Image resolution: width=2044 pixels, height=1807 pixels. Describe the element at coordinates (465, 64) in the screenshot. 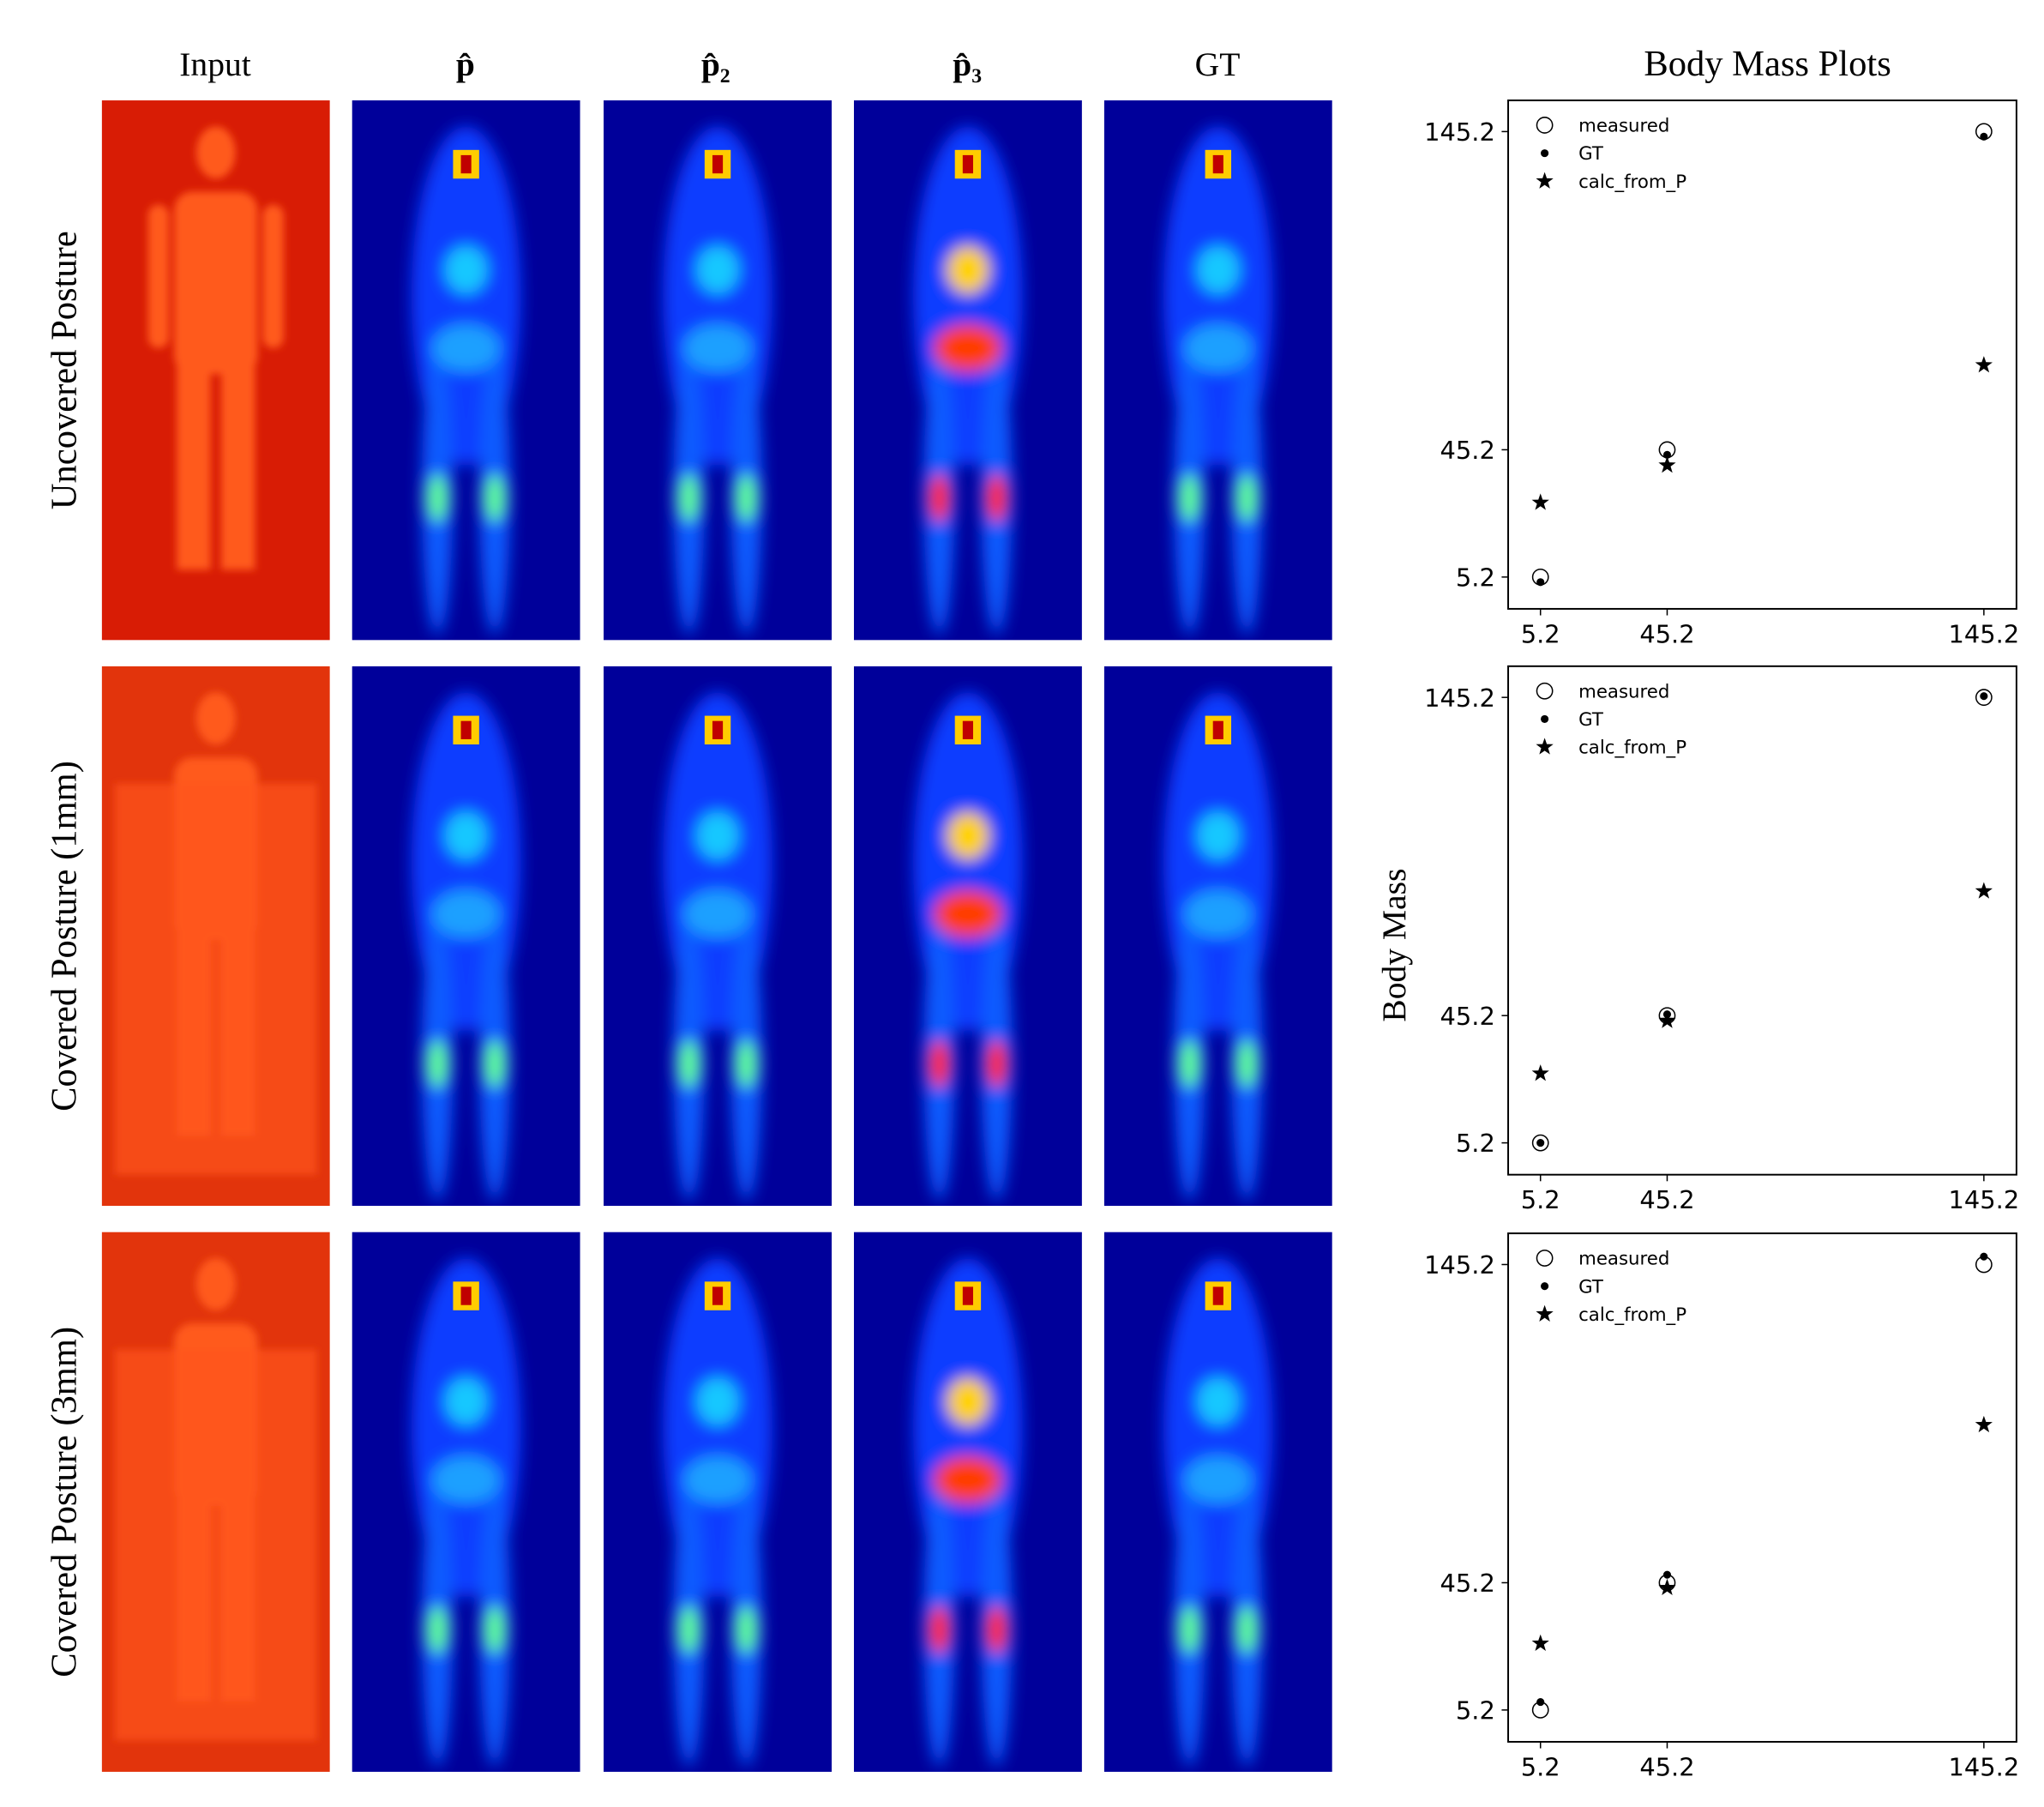

I see `column-header: p̂` at that location.